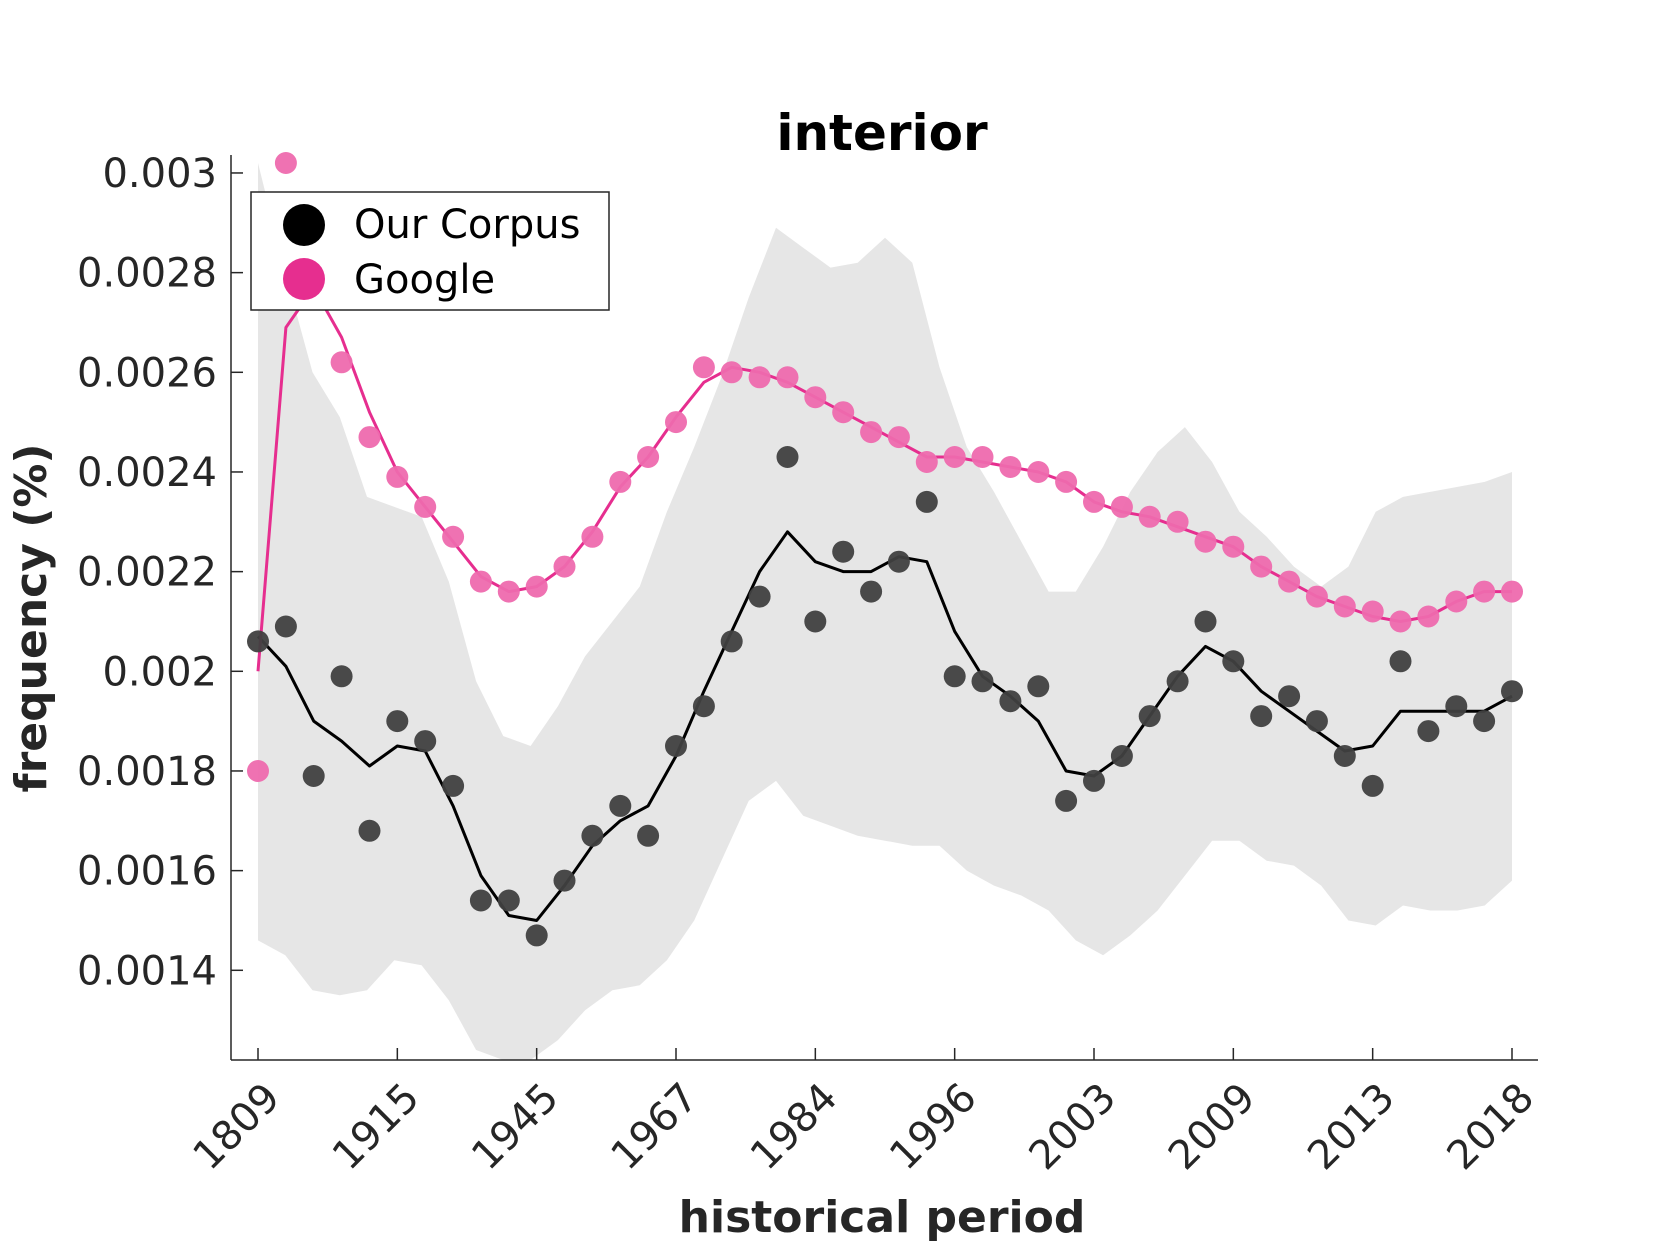  What do you see at coordinates (147, 872) in the screenshot?
I see `y-tick-label: 0.0016` at bounding box center [147, 872].